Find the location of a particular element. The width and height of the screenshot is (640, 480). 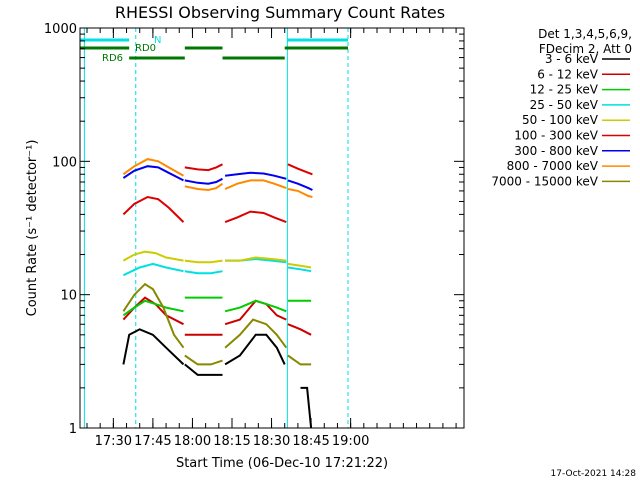

legend-entry-label: 7000 - 15000 keV is located at coordinates (544, 181).